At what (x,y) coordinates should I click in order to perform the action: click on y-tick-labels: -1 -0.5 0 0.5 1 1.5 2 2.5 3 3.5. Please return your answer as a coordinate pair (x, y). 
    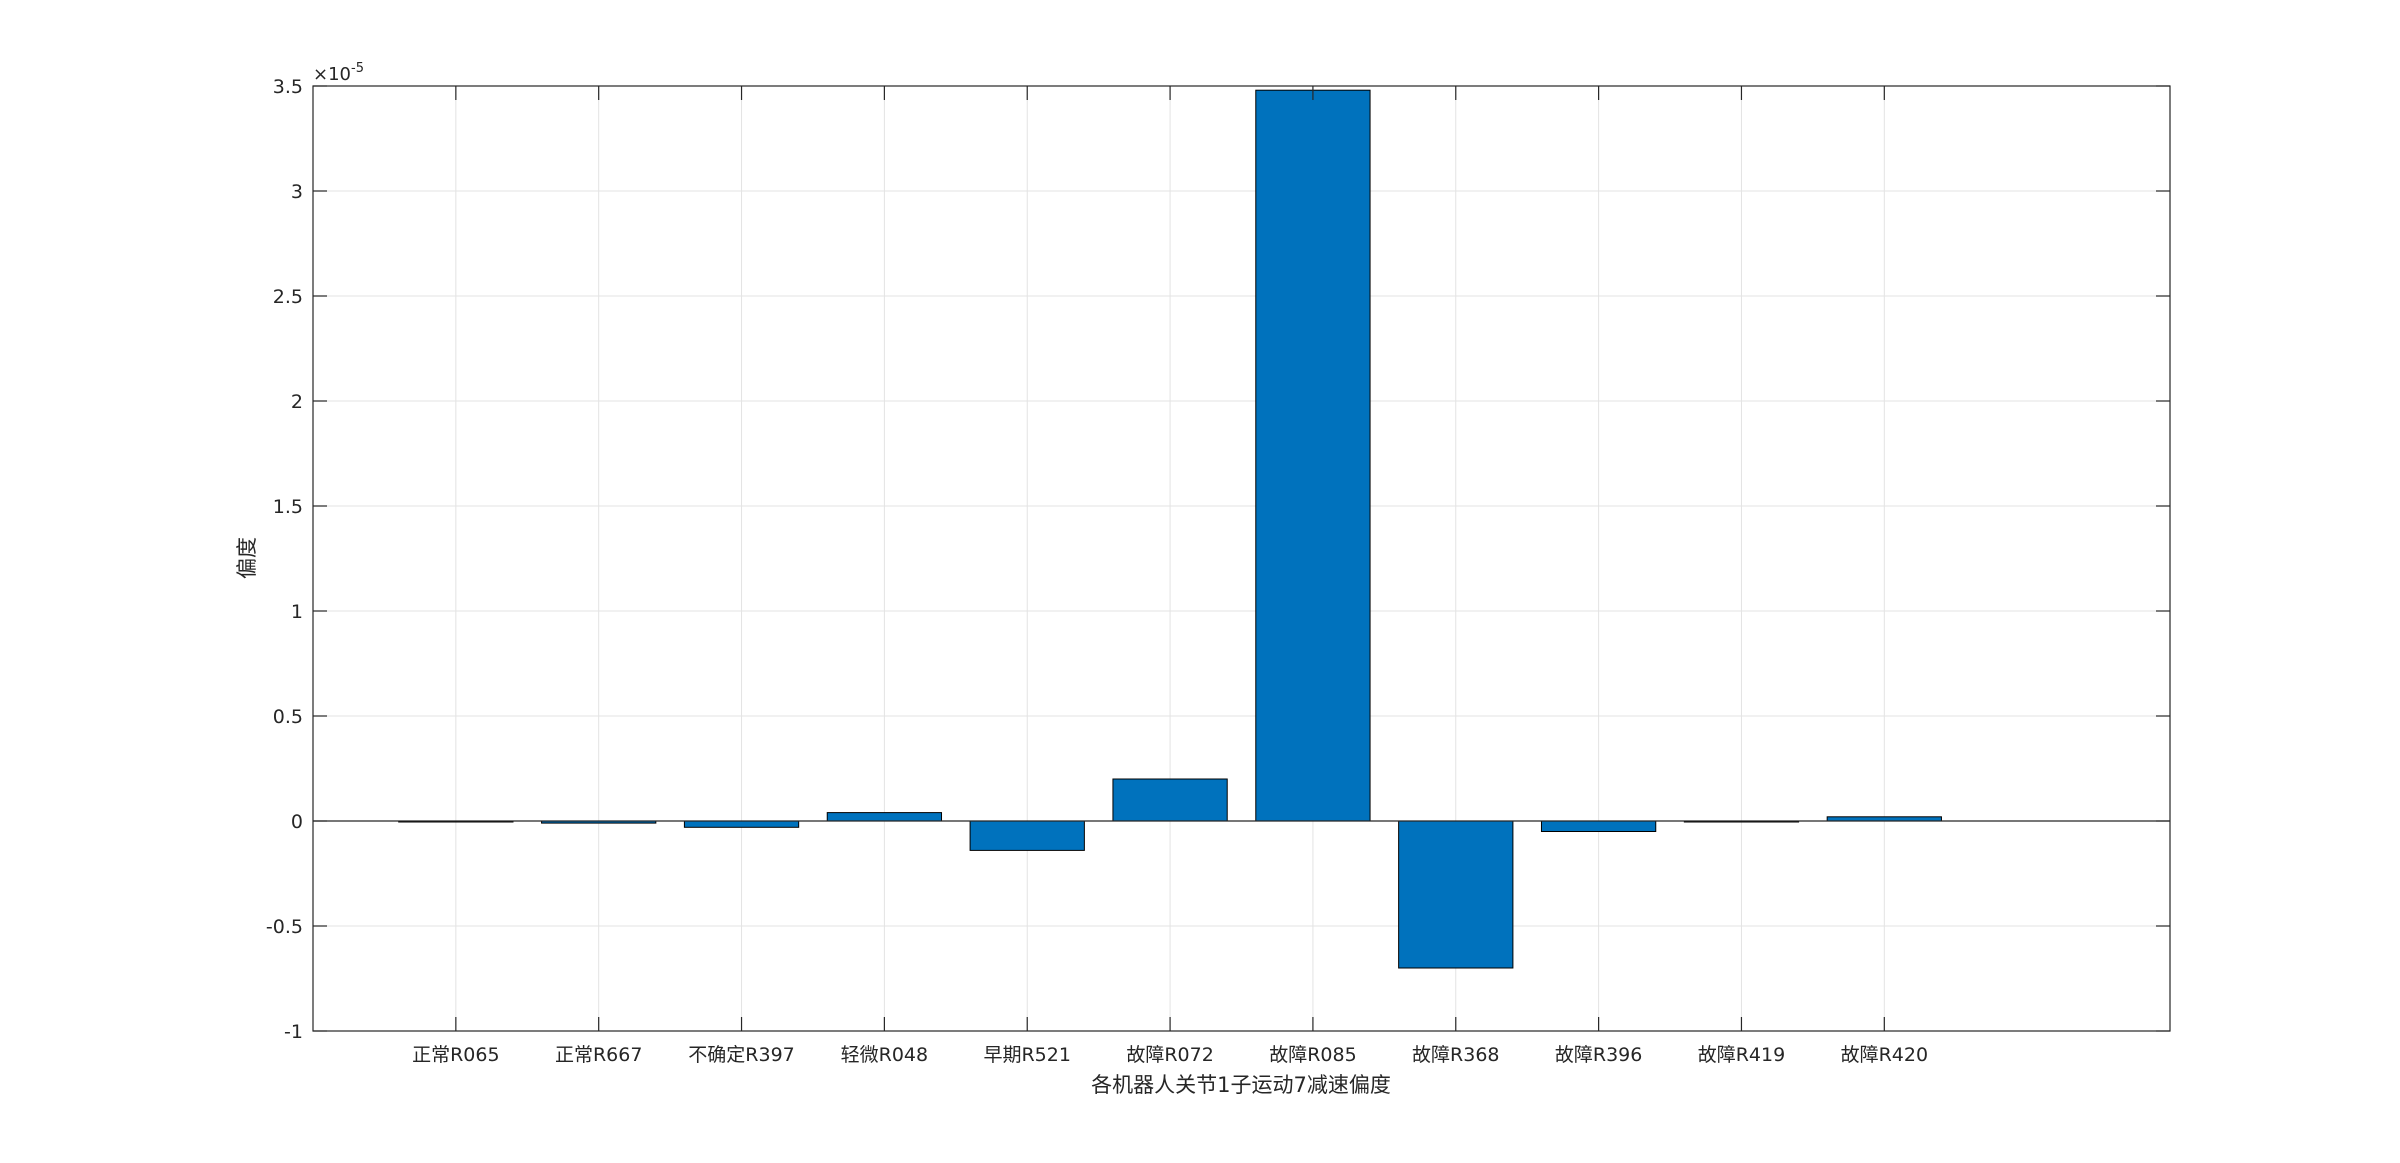
    Looking at the image, I should click on (284, 559).